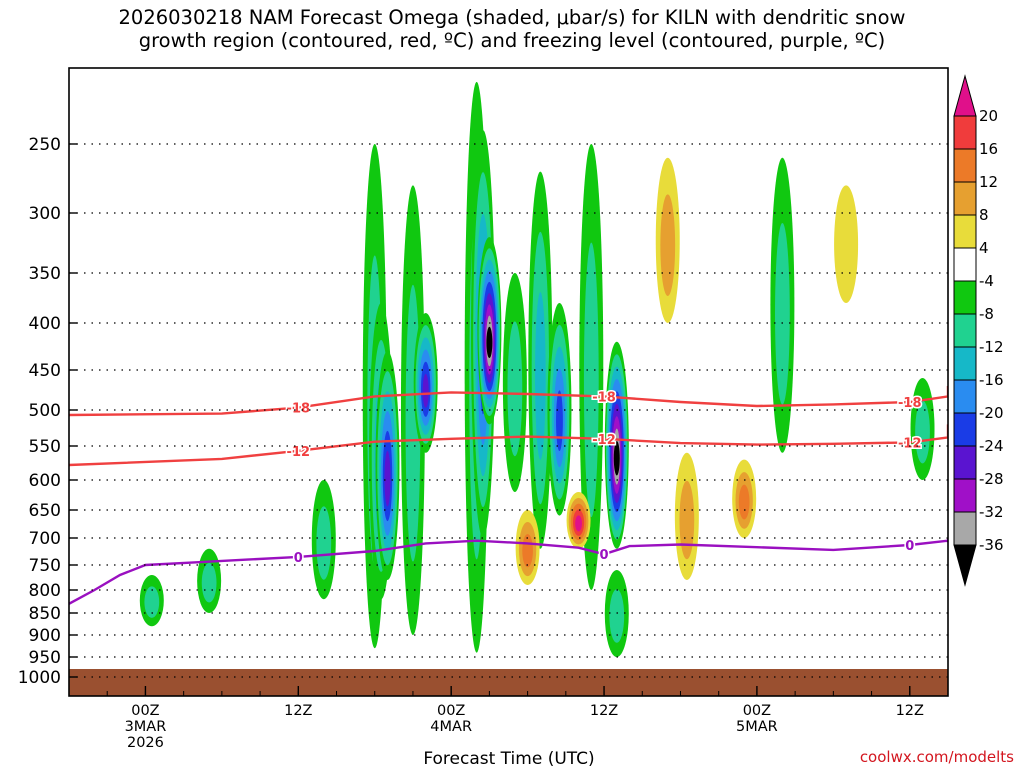 This screenshot has height=768, width=1024. I want to click on y-tick-label-900: 900, so click(45, 636).